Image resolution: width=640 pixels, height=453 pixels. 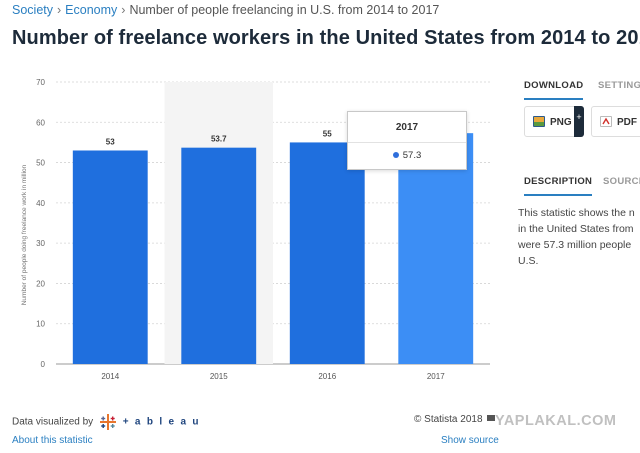 I want to click on show-source-link: Show source, so click(x=470, y=440).